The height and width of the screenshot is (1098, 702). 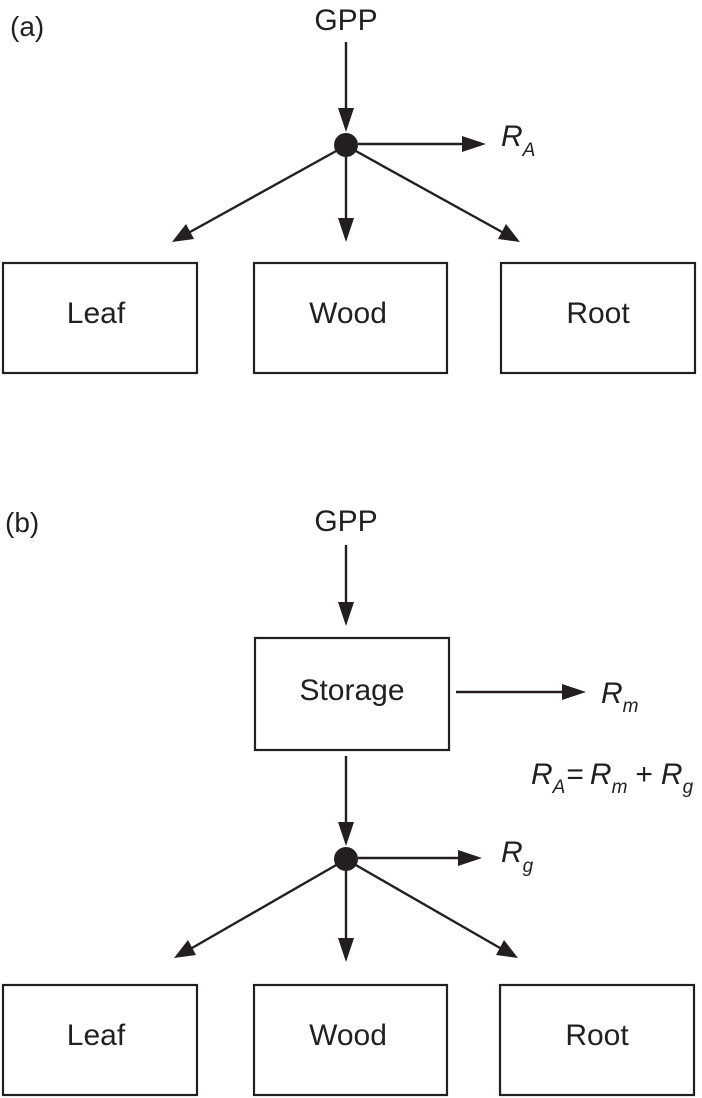 I want to click on panel-b-wood-label: Wood, so click(x=348, y=1035).